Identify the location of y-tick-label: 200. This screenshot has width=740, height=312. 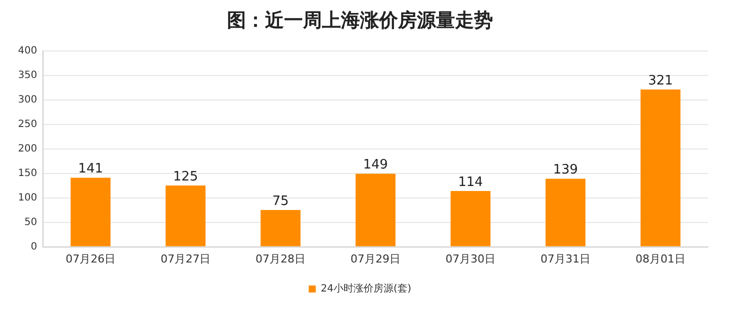
(28, 148).